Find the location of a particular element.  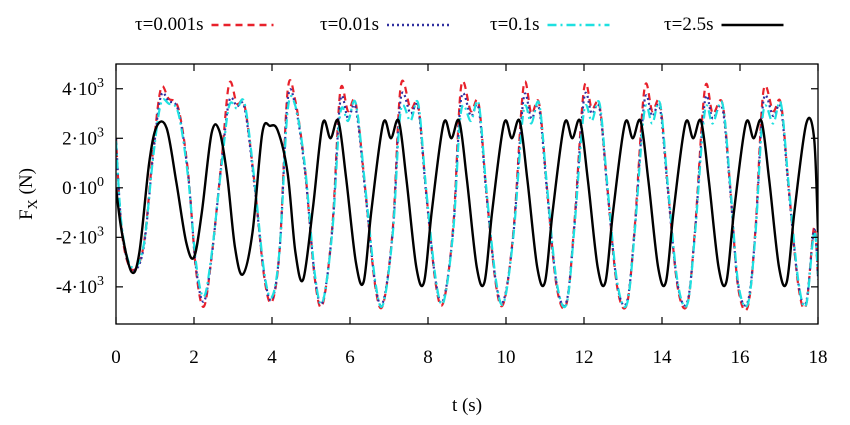

y-tick-label: 4·10³ is located at coordinates (83, 88).